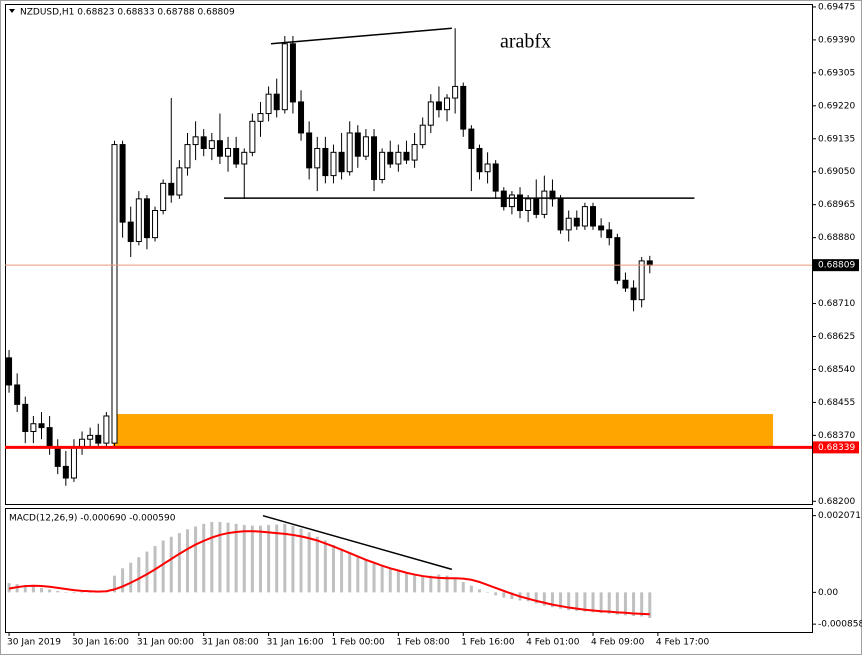 The image size is (862, 659). I want to click on price-label: 0.68809, so click(836, 266).